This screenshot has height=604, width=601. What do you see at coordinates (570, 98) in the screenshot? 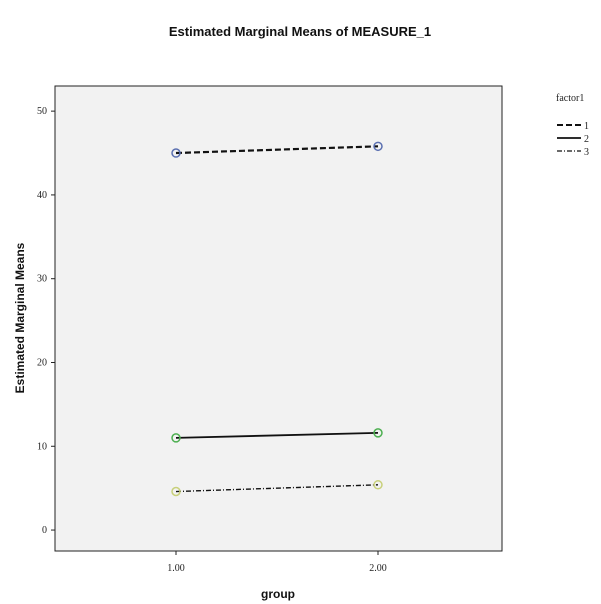
I see `legend-title: factor1` at bounding box center [570, 98].